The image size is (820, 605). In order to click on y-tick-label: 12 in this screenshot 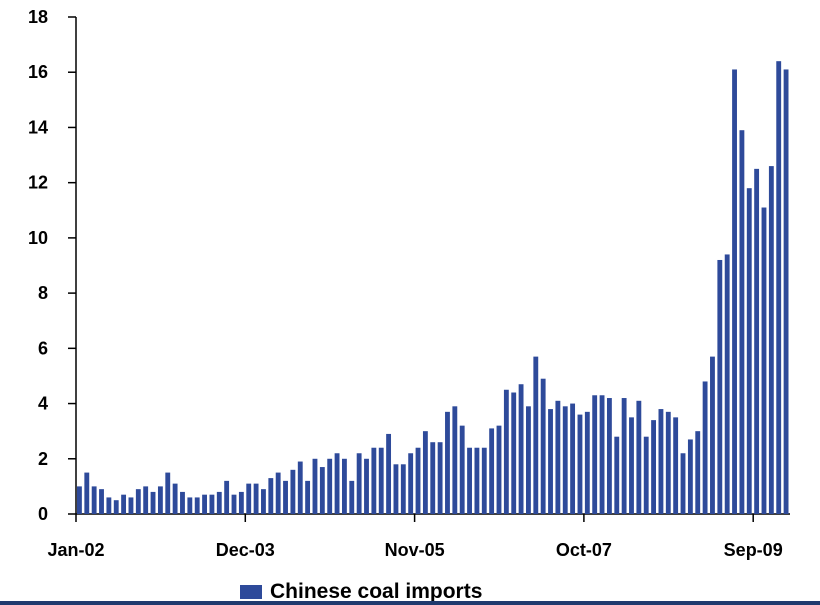, I will do `click(38, 183)`.